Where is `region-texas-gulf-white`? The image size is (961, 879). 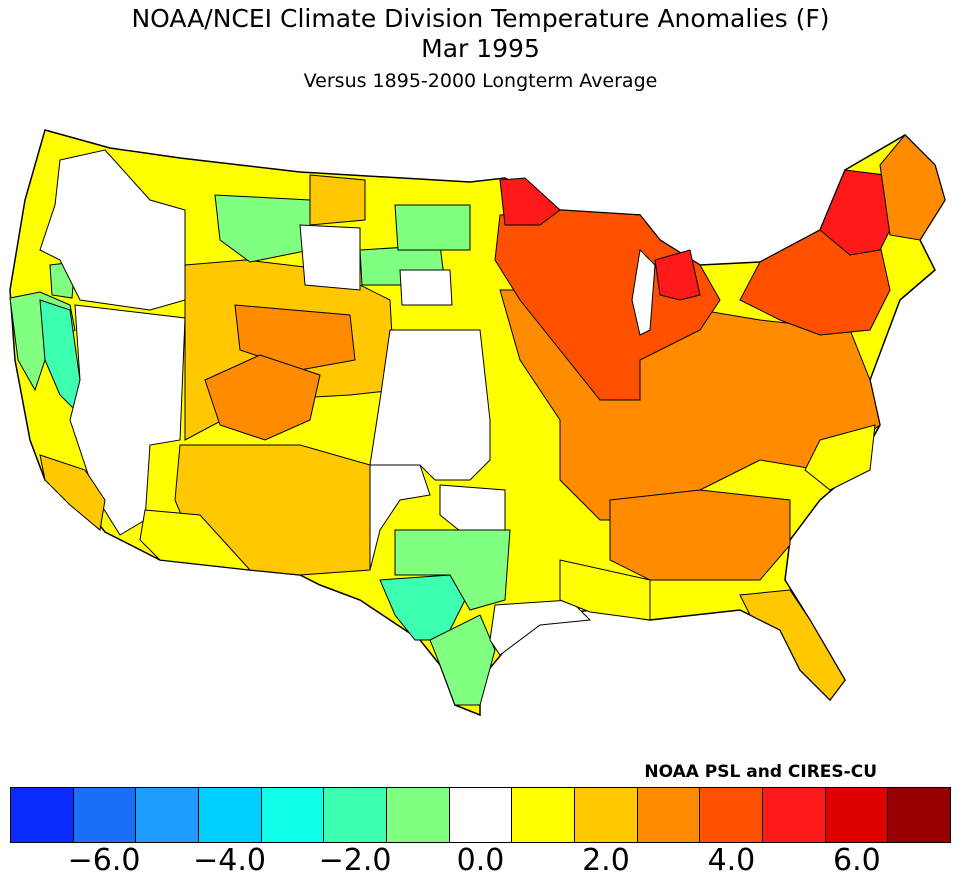
region-texas-gulf-white is located at coordinates (540, 627).